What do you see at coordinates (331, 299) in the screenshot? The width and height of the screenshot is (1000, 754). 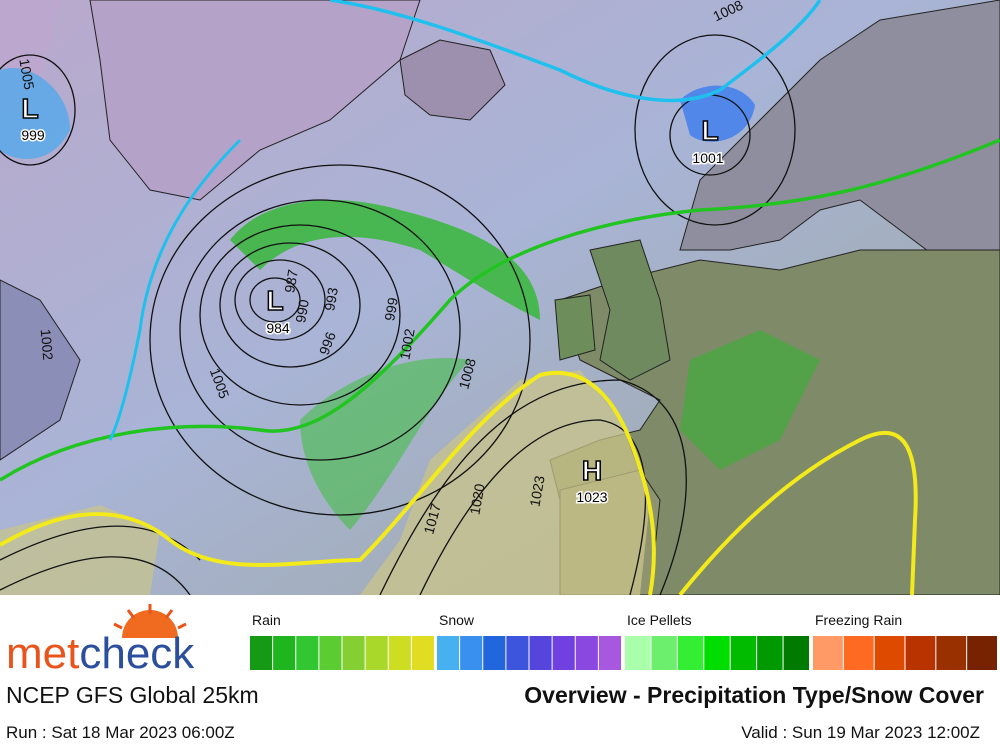 I see `isobar-label: 993` at bounding box center [331, 299].